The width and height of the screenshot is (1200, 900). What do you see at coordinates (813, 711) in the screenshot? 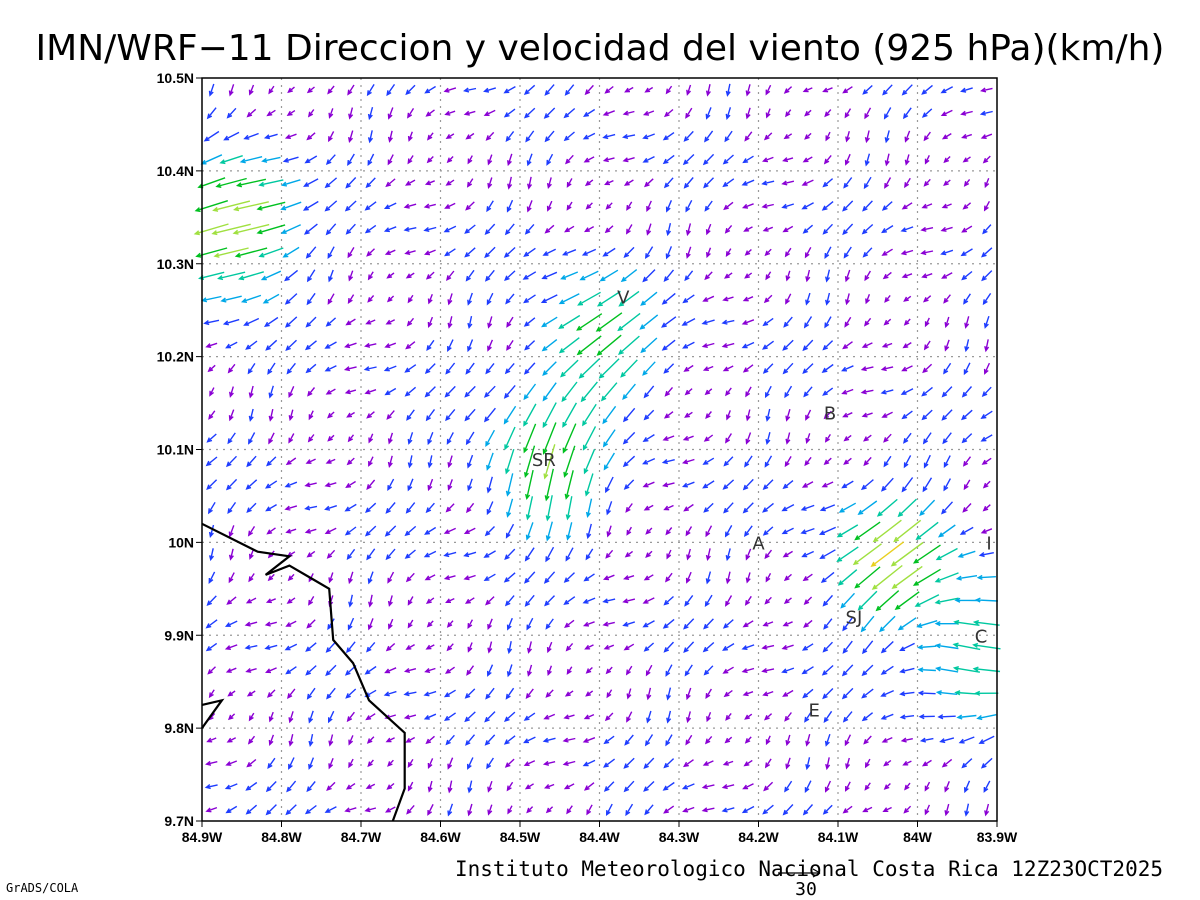
I see `place-label: E` at bounding box center [813, 711].